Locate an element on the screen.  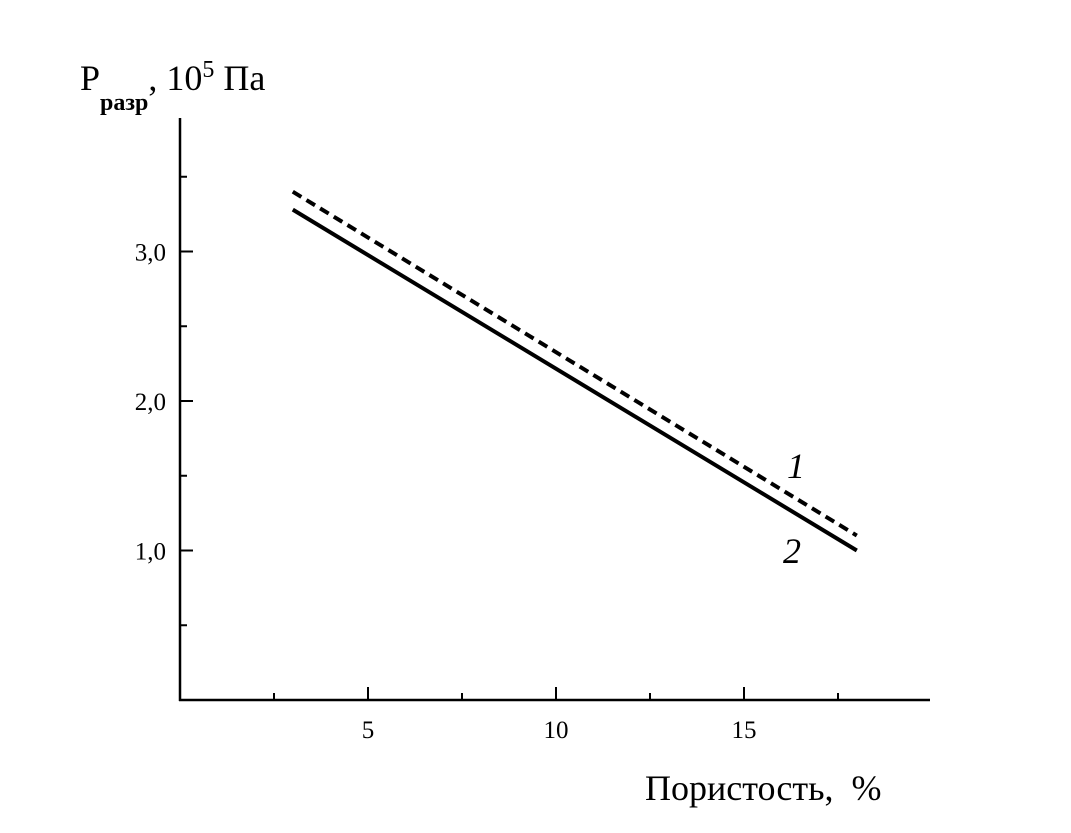
y-tick-label-0: 1,0 is located at coordinates (150, 552).